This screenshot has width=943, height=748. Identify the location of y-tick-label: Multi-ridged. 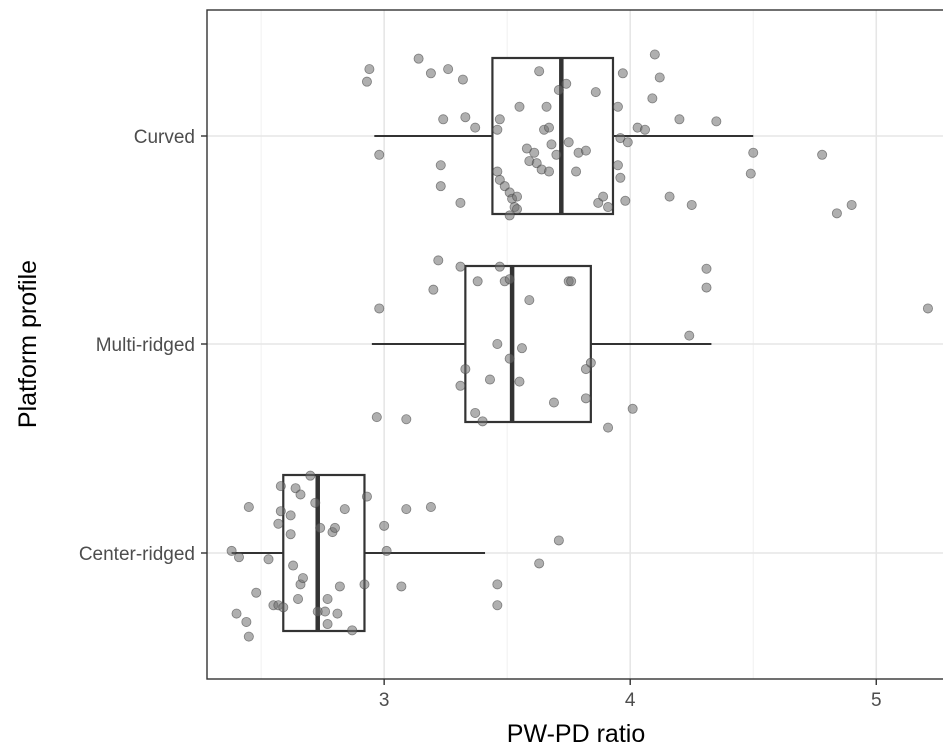
(145, 345).